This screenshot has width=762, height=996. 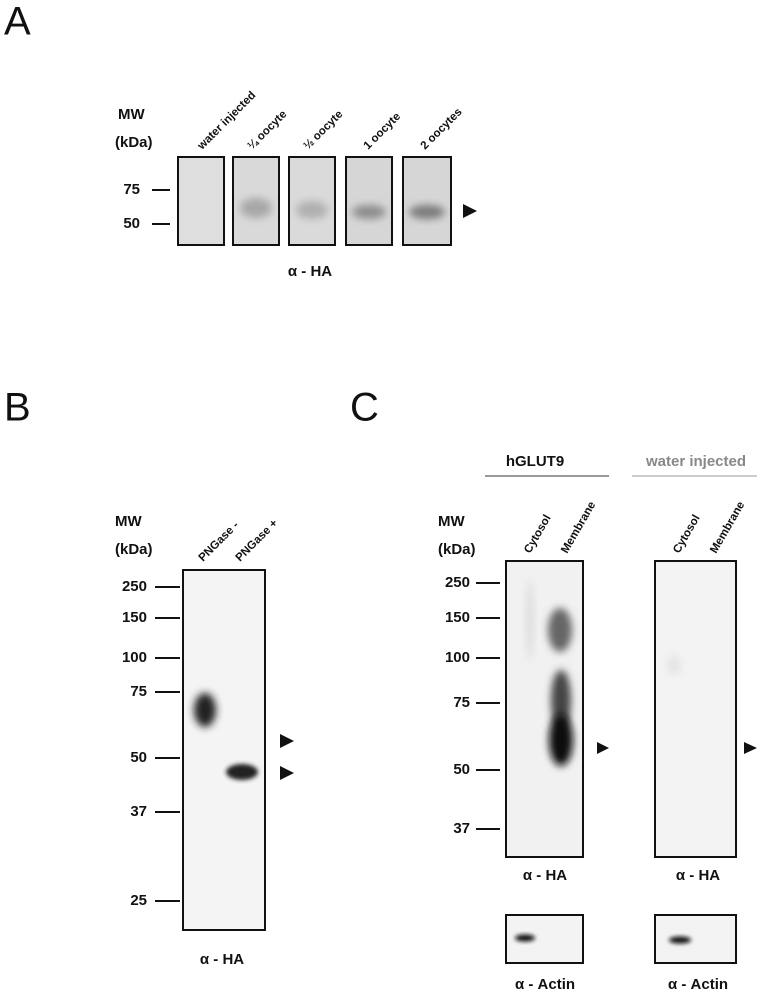 What do you see at coordinates (324, 130) in the screenshot?
I see `lane-label: ½ oocyte` at bounding box center [324, 130].